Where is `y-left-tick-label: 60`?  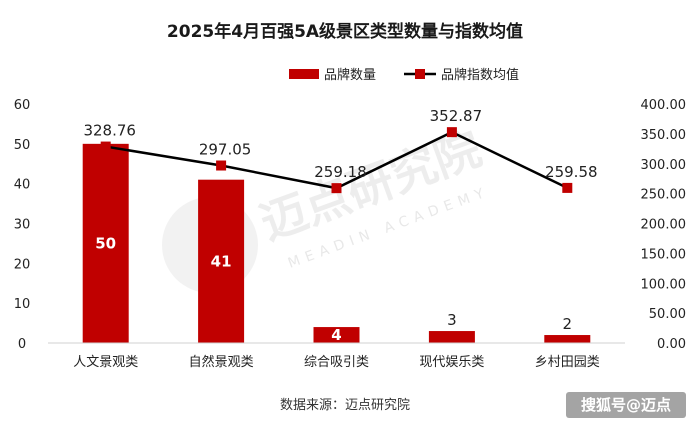
y-left-tick-label: 60 is located at coordinates (22, 105).